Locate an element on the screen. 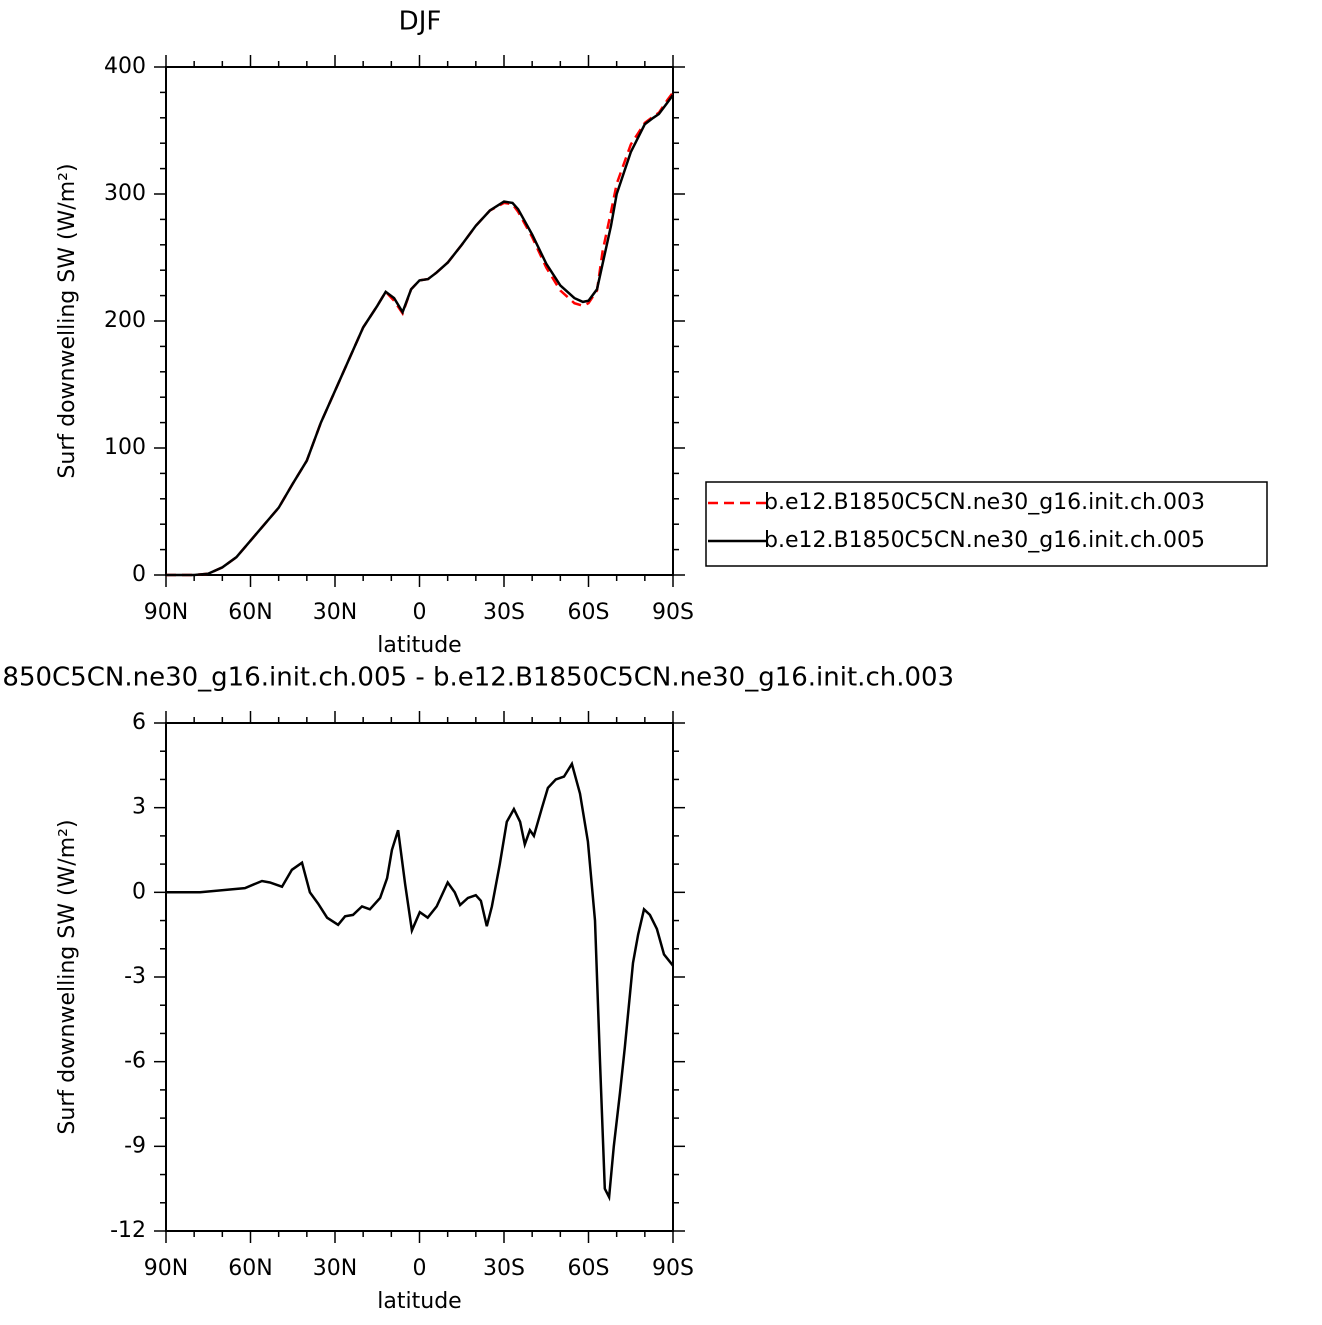 Image resolution: width=1322 pixels, height=1325 pixels. y-tick-label: 200 is located at coordinates (125, 320).